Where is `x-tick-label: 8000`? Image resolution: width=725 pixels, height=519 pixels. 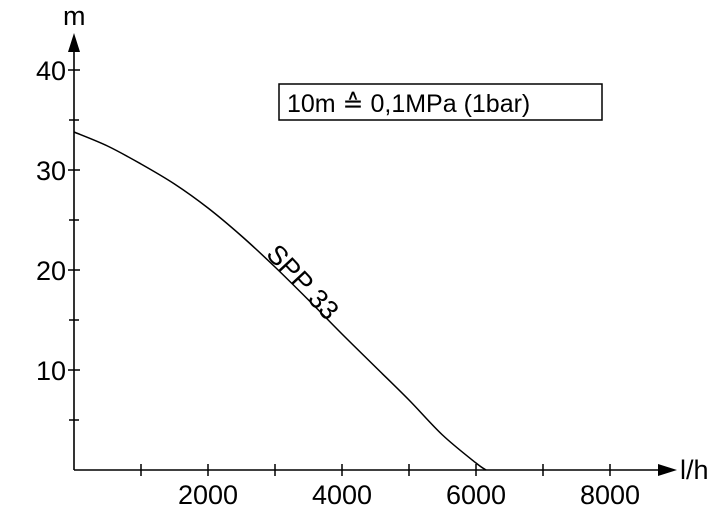
x-tick-label: 8000 is located at coordinates (610, 495).